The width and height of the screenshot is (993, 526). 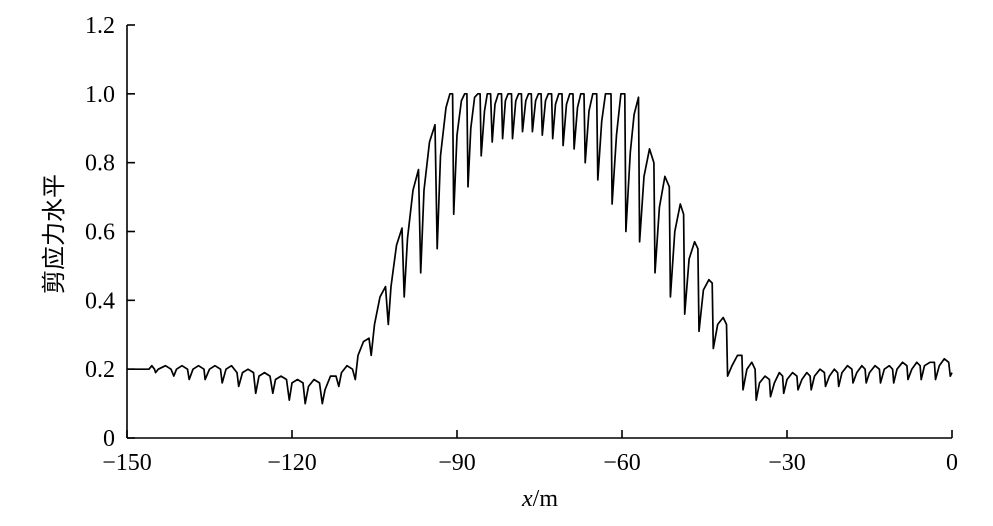 I want to click on x-axis-unit: /m, so click(x=546, y=499).